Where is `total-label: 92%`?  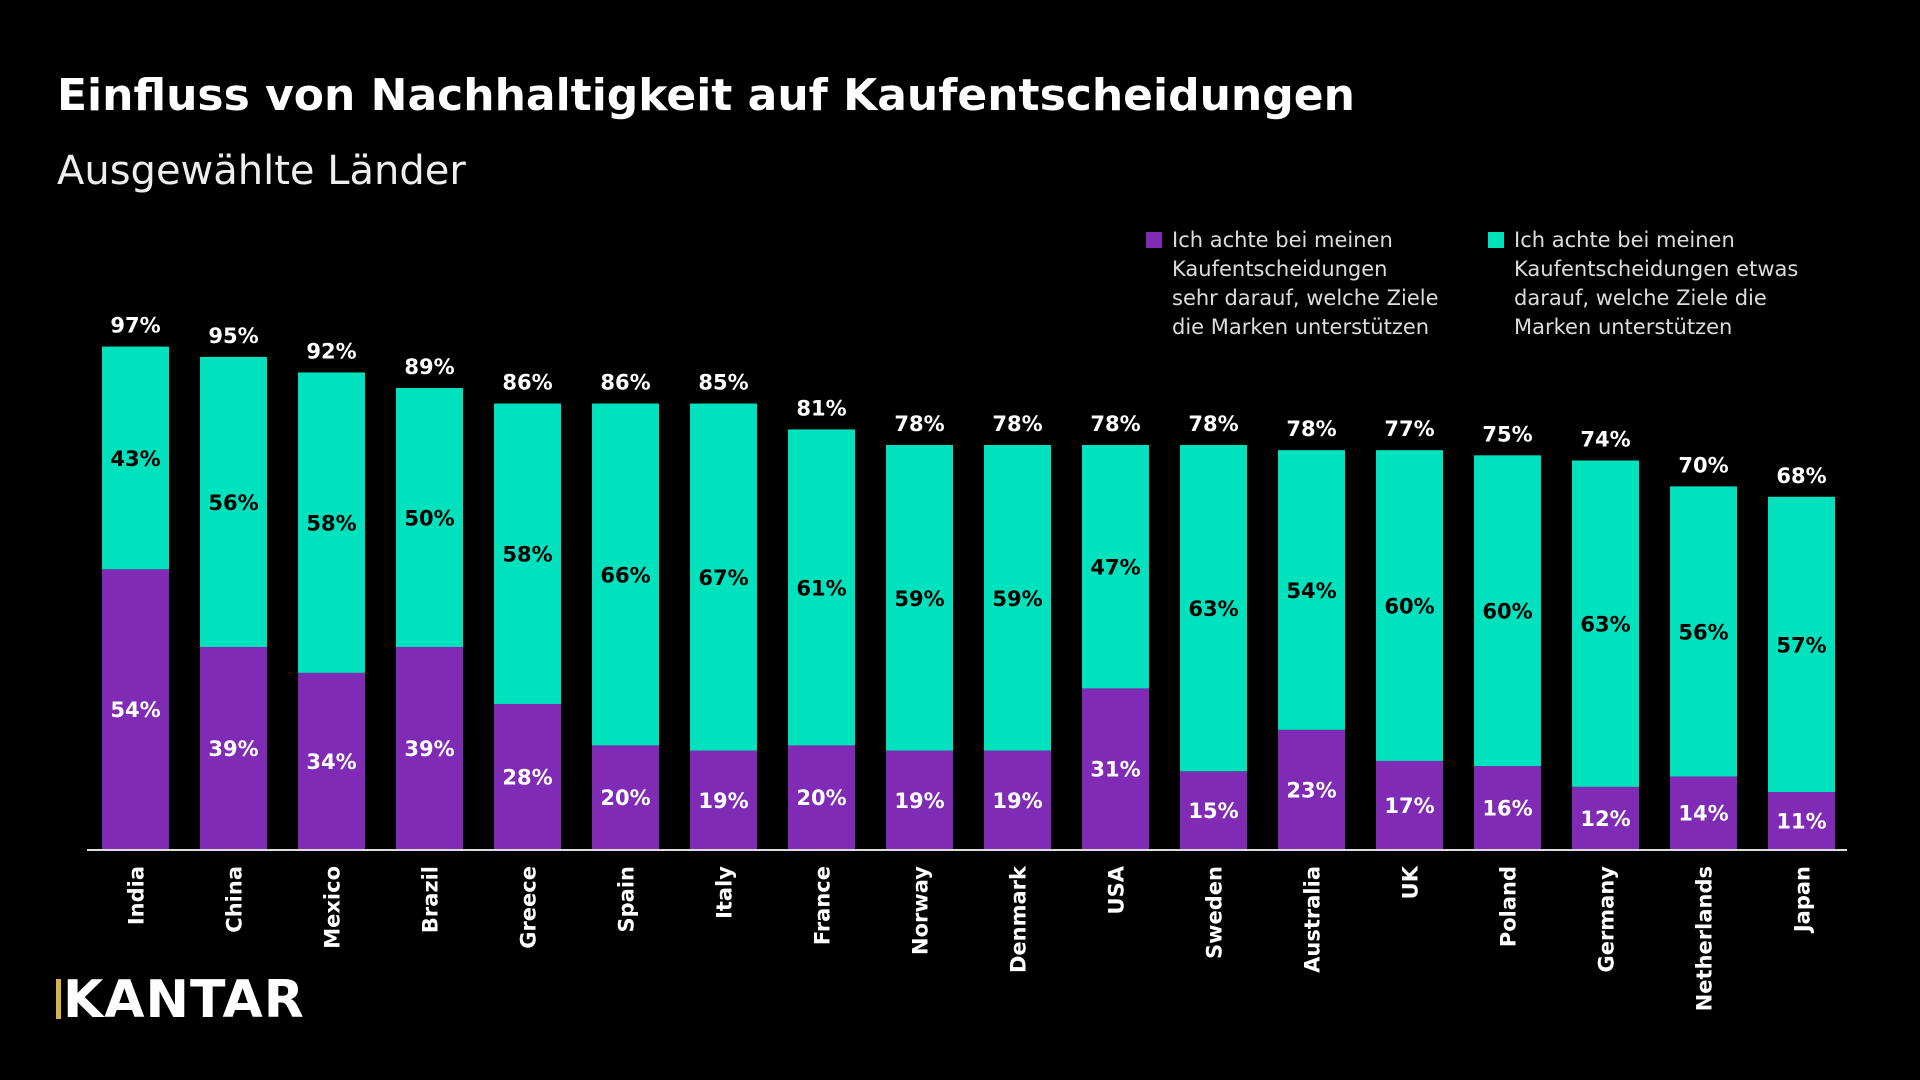
total-label: 92% is located at coordinates (331, 351).